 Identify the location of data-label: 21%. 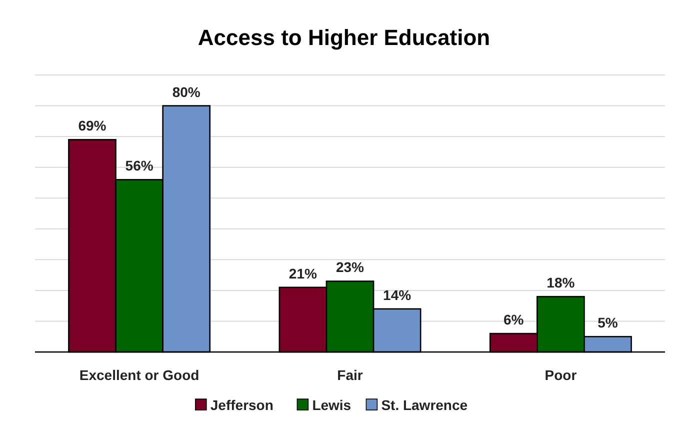
(303, 273).